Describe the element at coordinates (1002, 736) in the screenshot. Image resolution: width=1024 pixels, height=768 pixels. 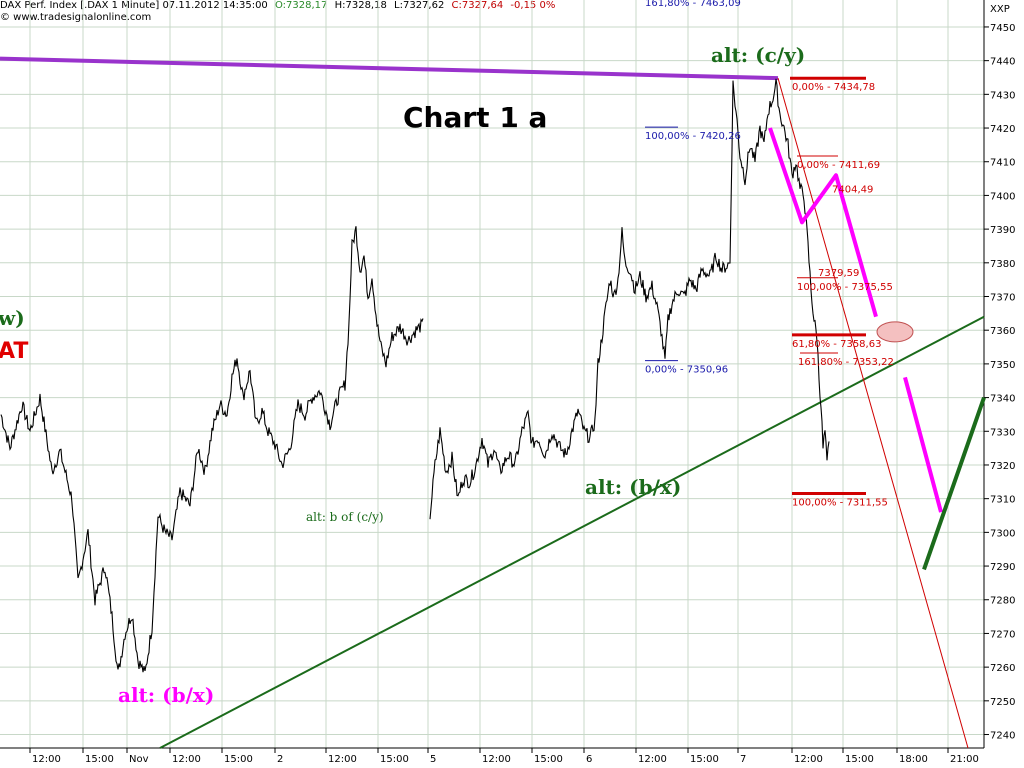
I see `y-tick-label: 7240` at that location.